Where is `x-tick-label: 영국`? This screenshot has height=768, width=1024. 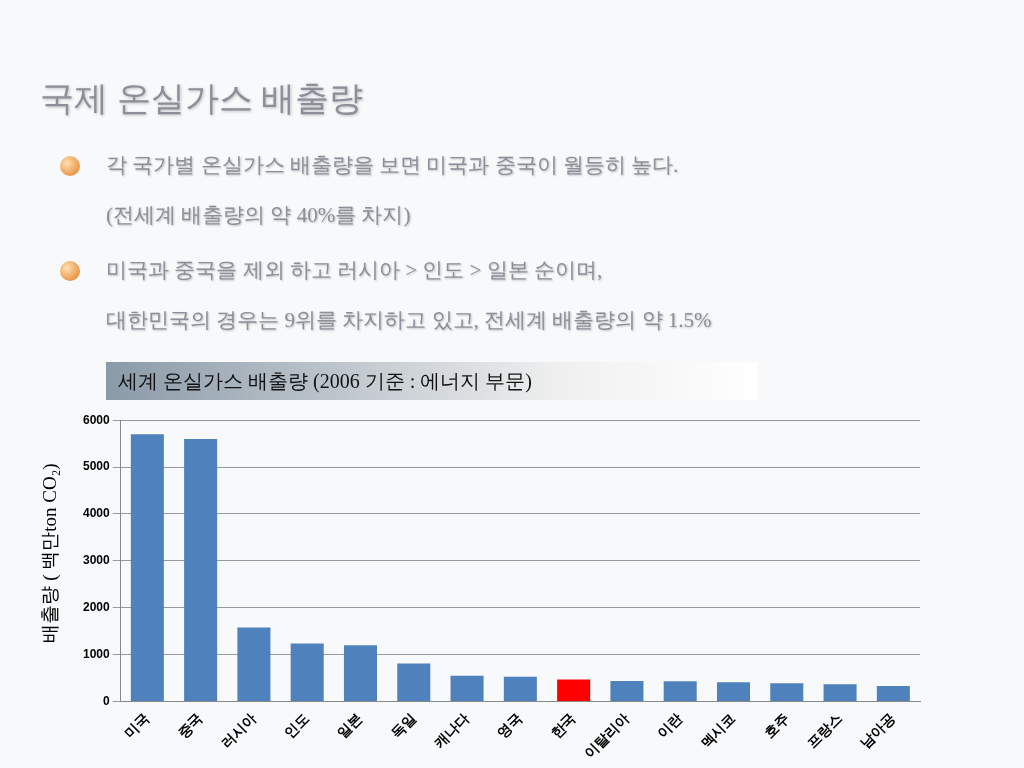
x-tick-label: 영국 is located at coordinates (510, 726).